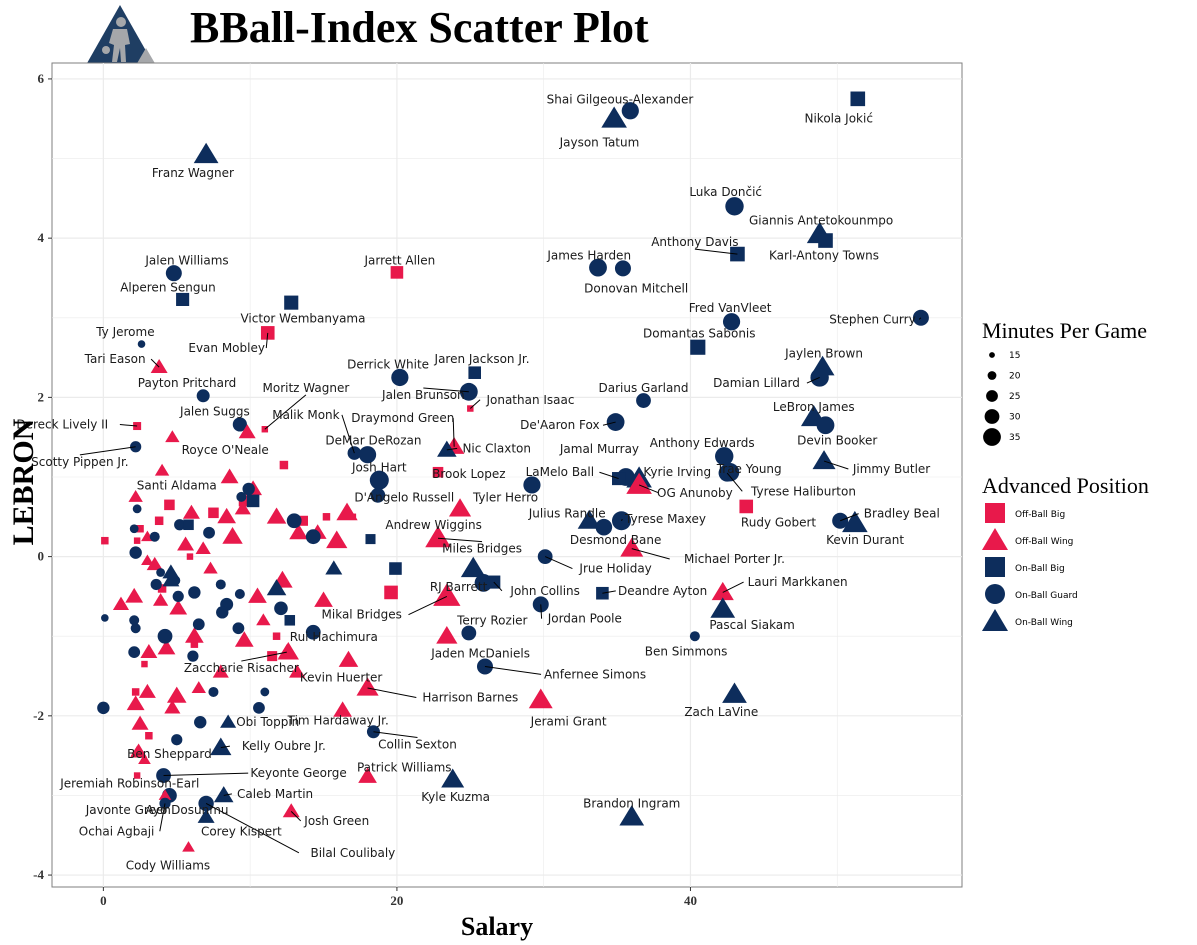 This screenshot has height=945, width=1197. What do you see at coordinates (803, 491) in the screenshot?
I see `point-label: Tyrese Haliburton` at bounding box center [803, 491].